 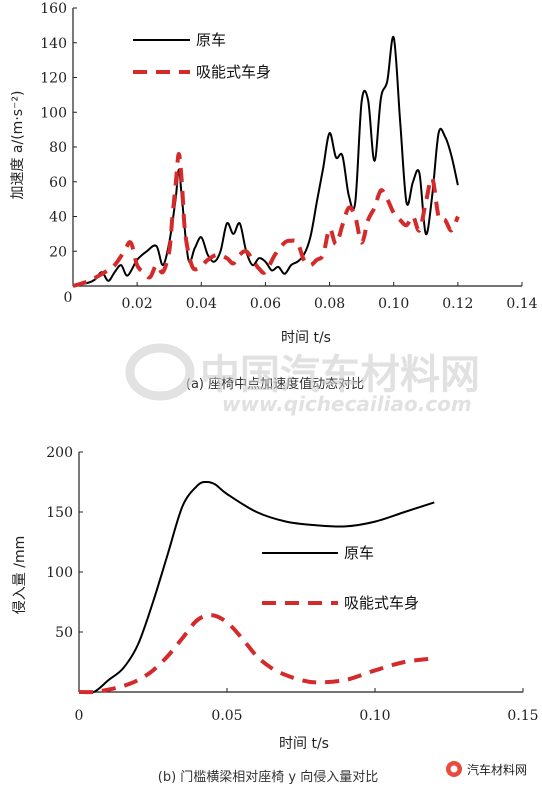 I want to click on chart-a-y-tick-label: 120, so click(x=53, y=79).